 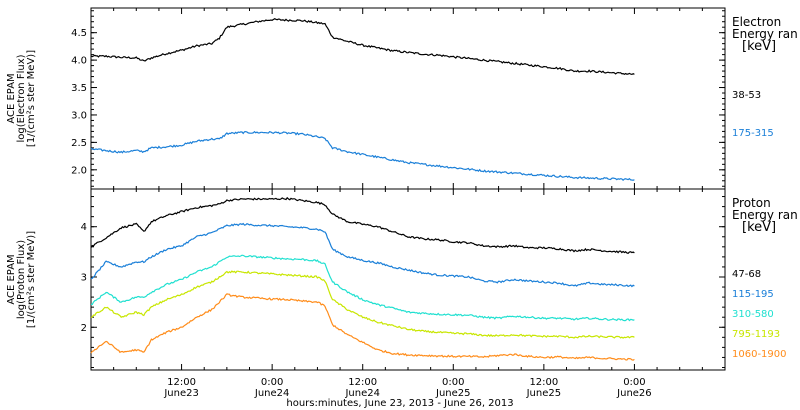 What do you see at coordinates (756, 22) in the screenshot?
I see `legend-title: Electron` at bounding box center [756, 22].